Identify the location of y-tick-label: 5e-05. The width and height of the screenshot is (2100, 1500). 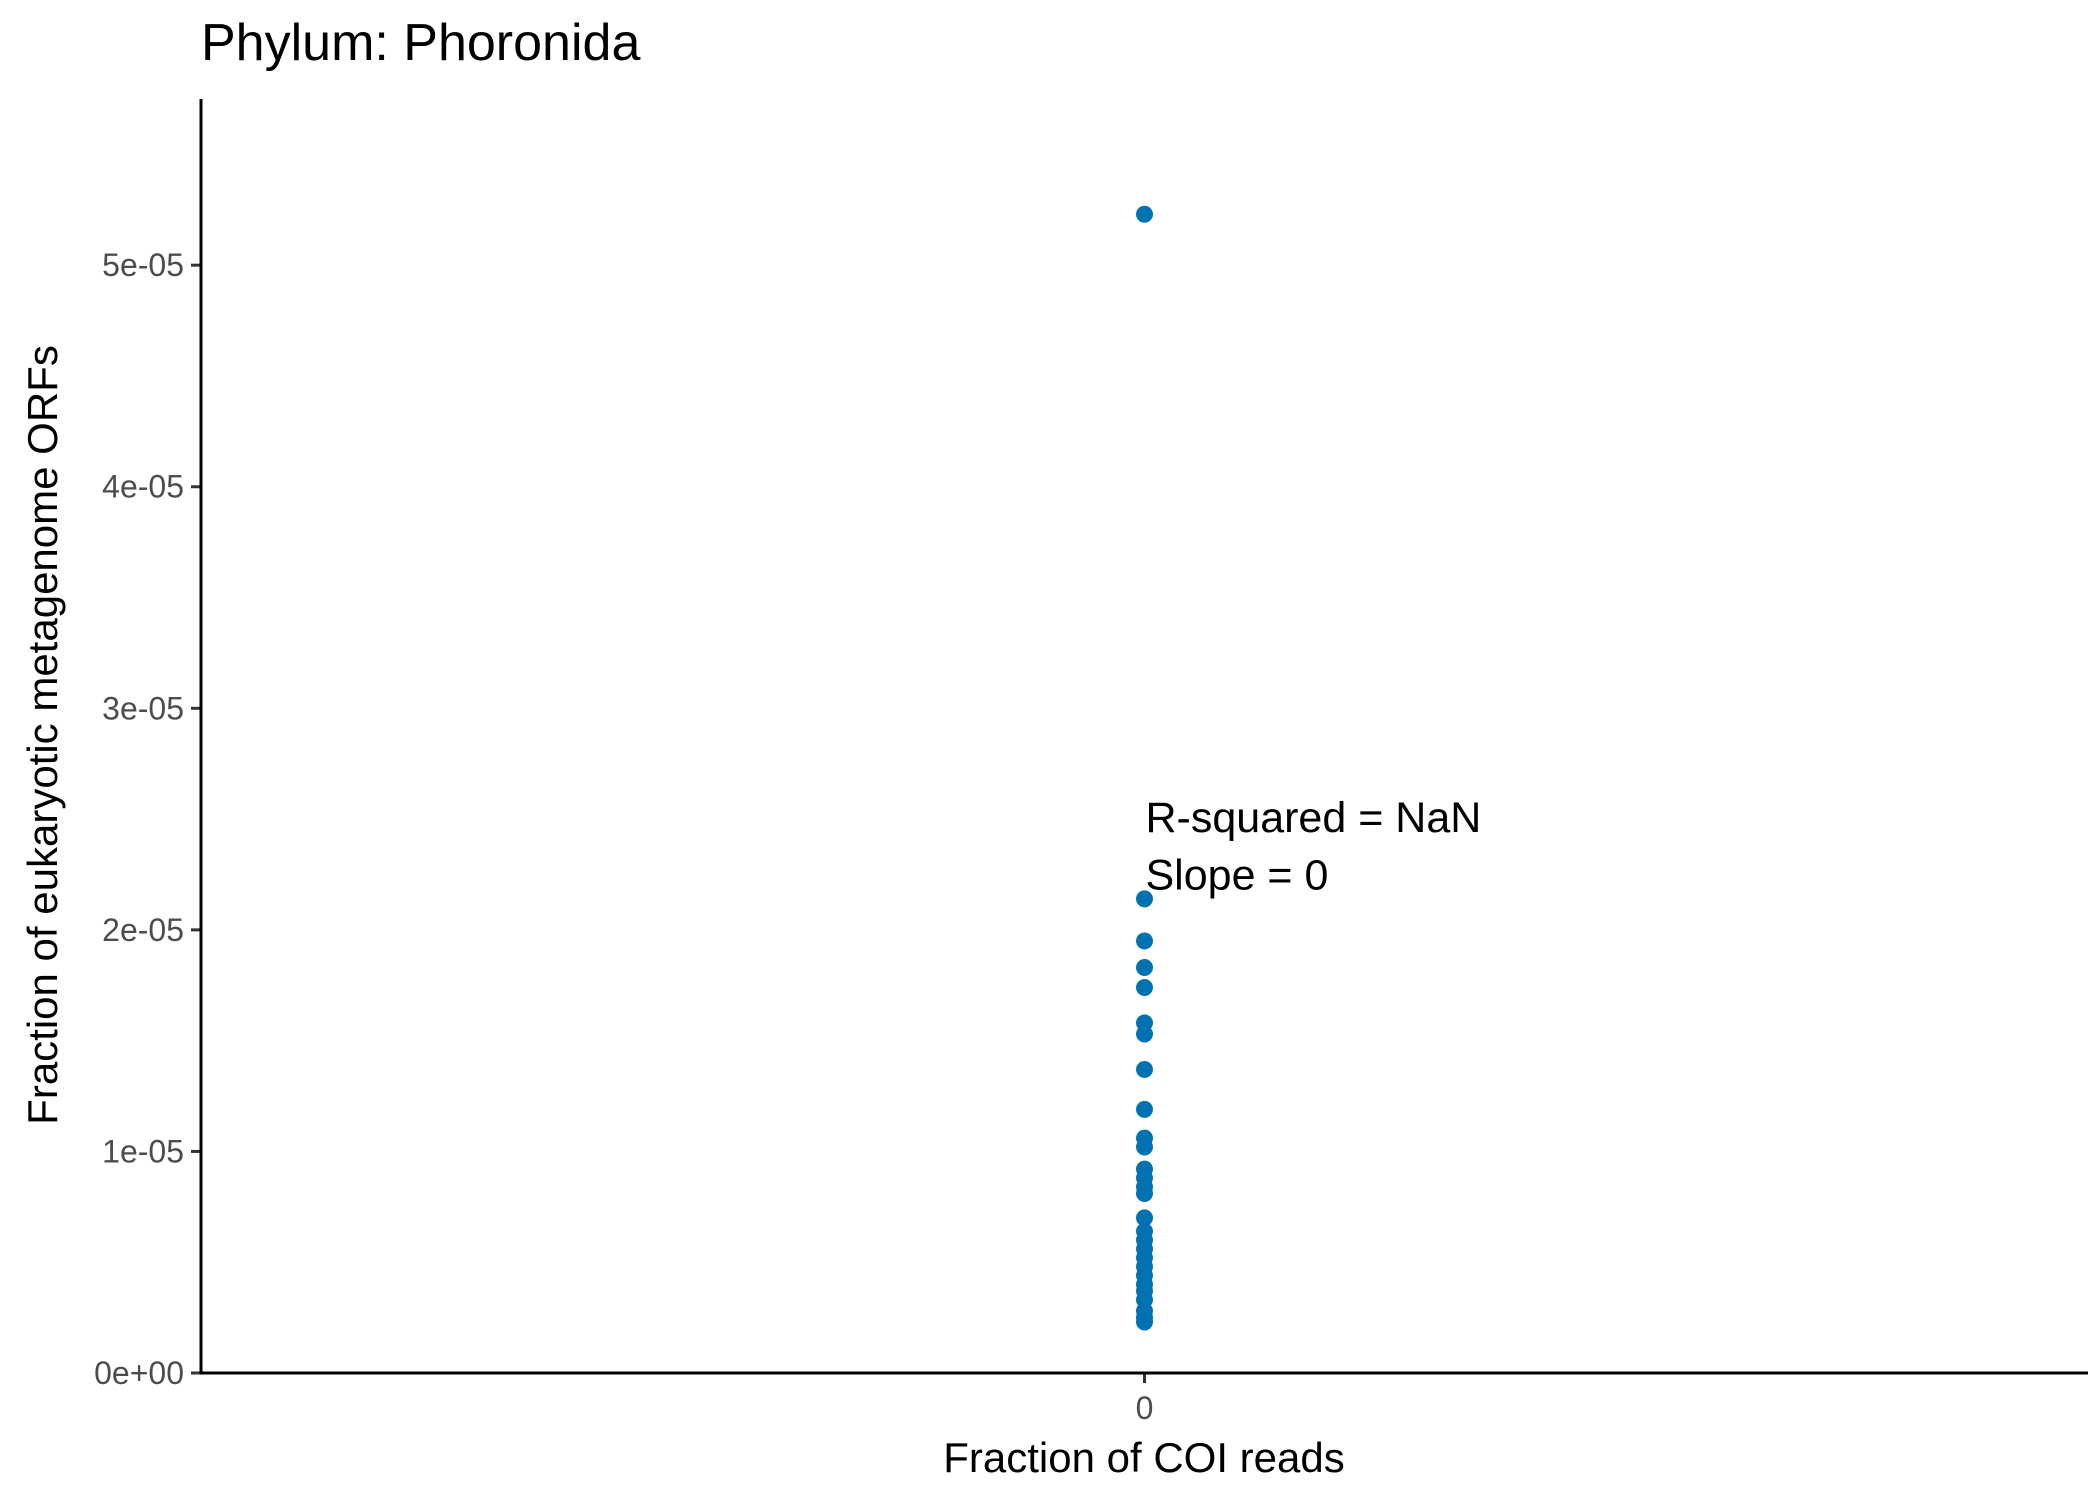
(143, 265).